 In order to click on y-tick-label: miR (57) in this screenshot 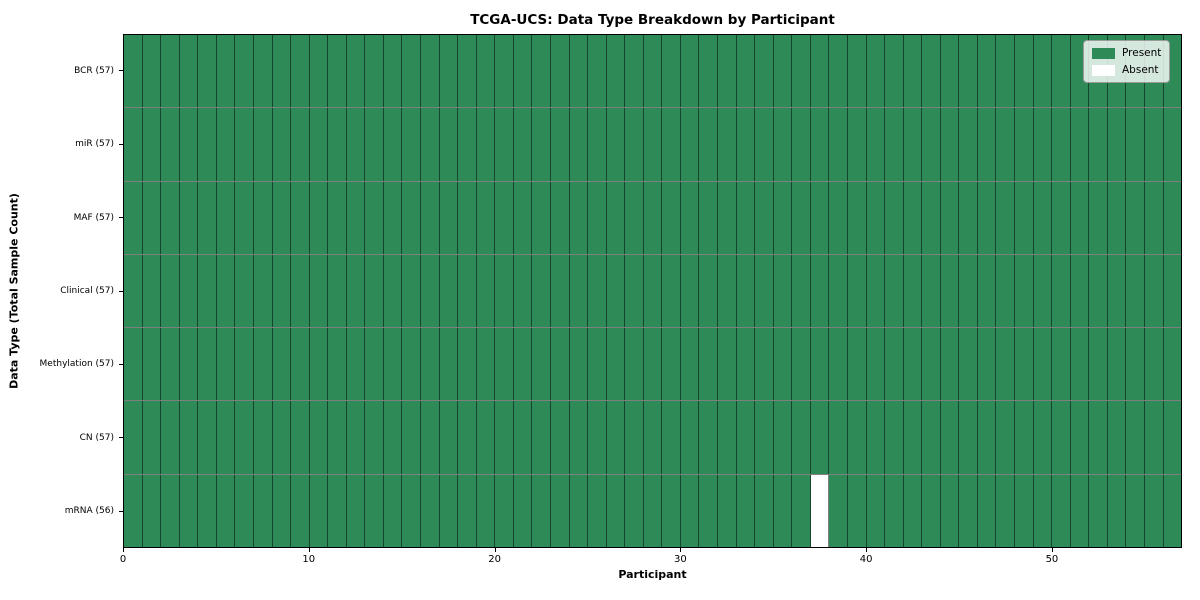, I will do `click(94, 144)`.